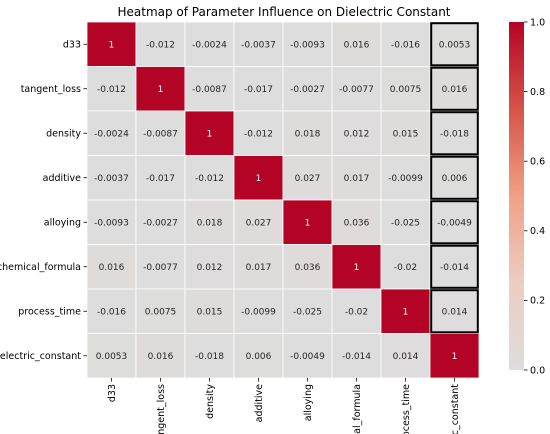 The width and height of the screenshot is (550, 434). I want to click on column-label: additive, so click(259, 403).